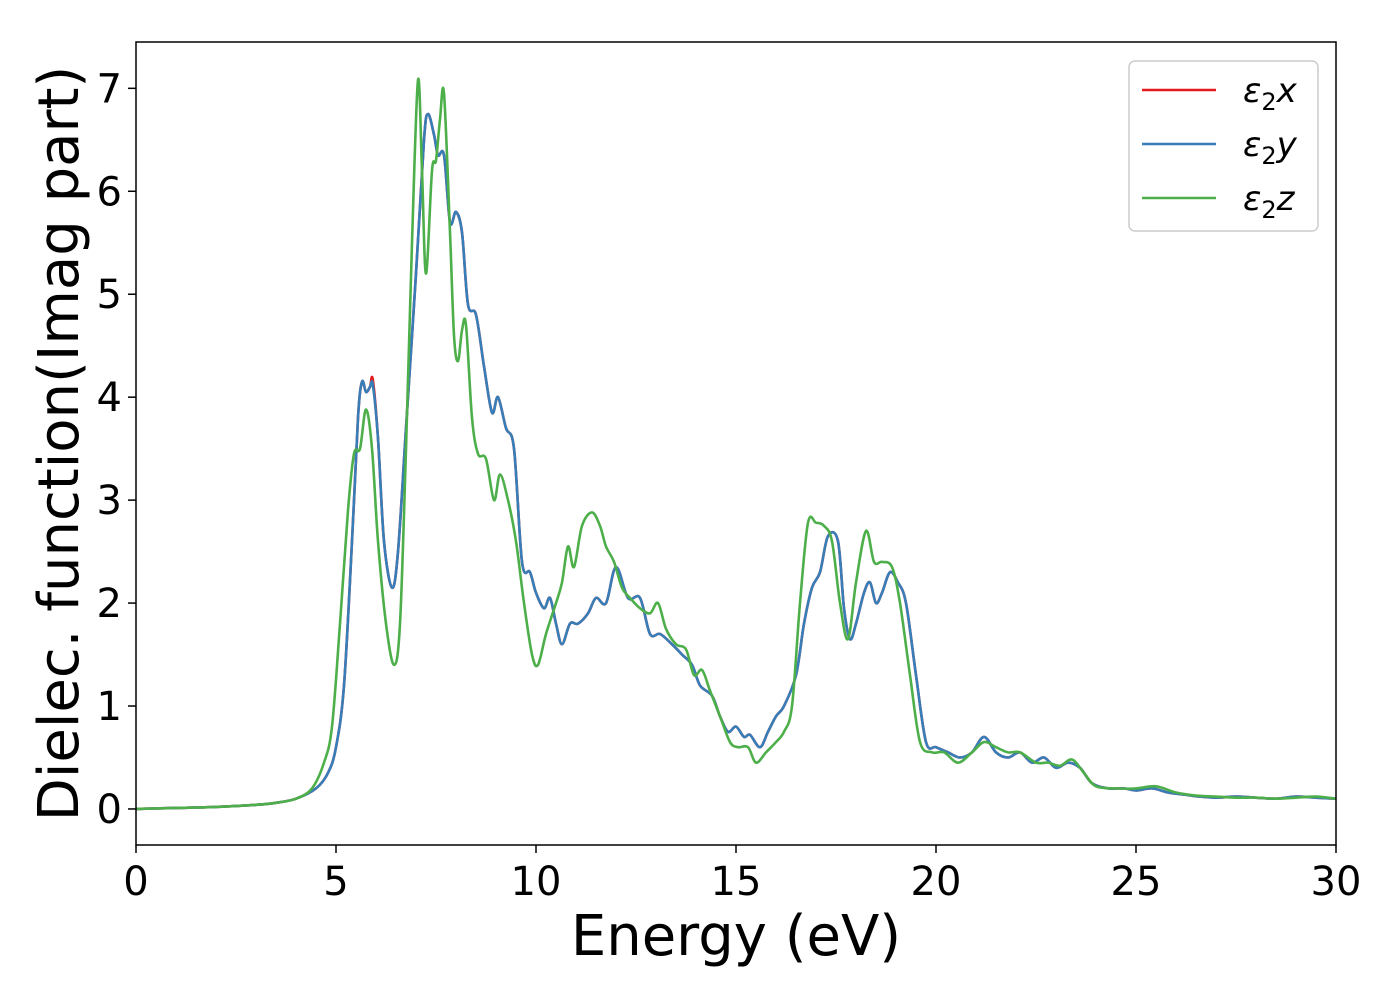 The height and width of the screenshot is (1000, 1400). Describe the element at coordinates (109, 295) in the screenshot. I see `y-tick-label: 5` at that location.